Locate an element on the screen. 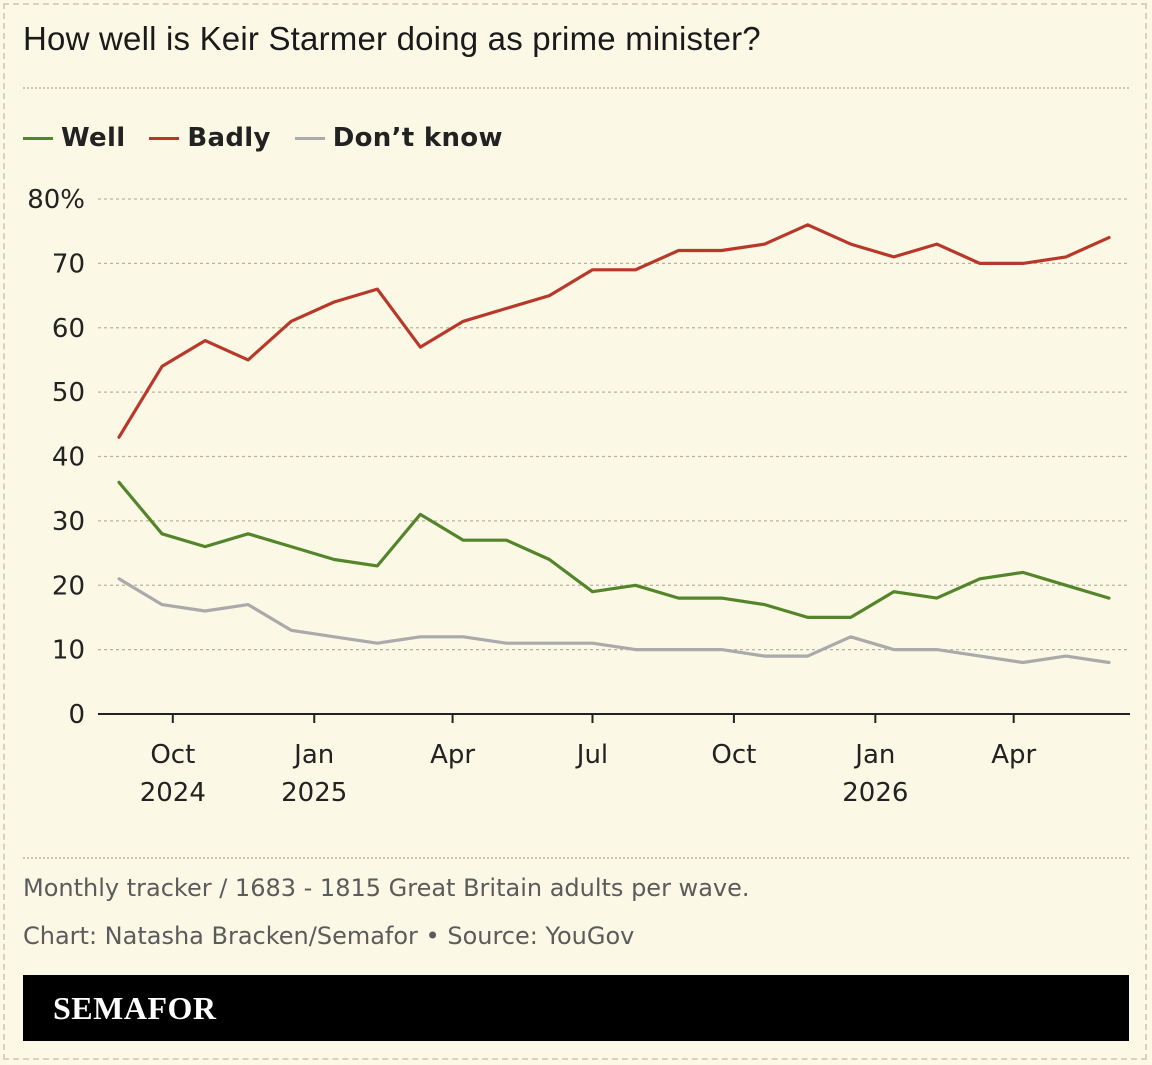  y-tick-label: 30 is located at coordinates (68, 522).